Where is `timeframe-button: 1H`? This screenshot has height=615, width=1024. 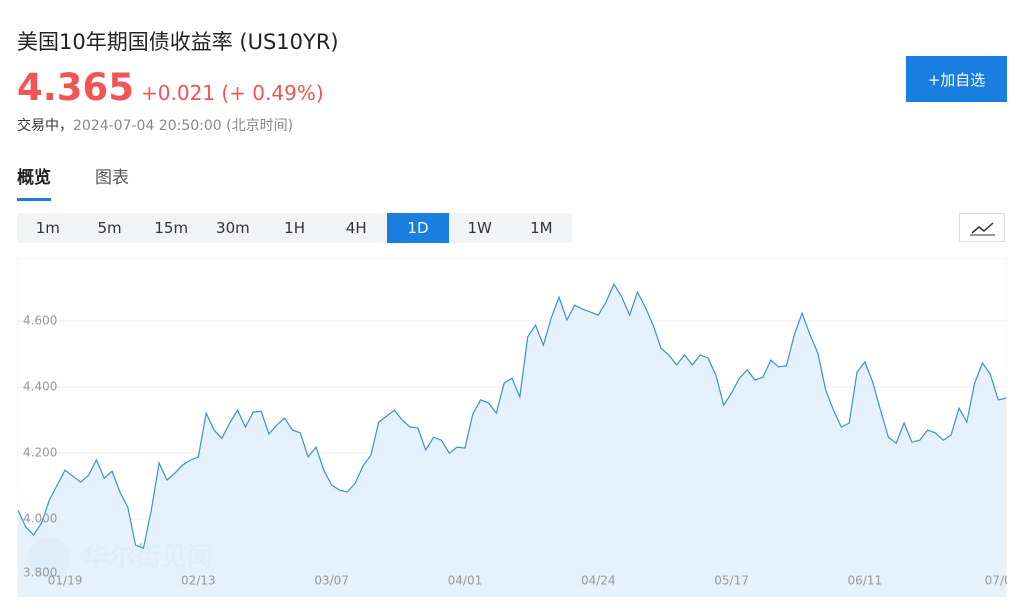
timeframe-button: 1H is located at coordinates (294, 228).